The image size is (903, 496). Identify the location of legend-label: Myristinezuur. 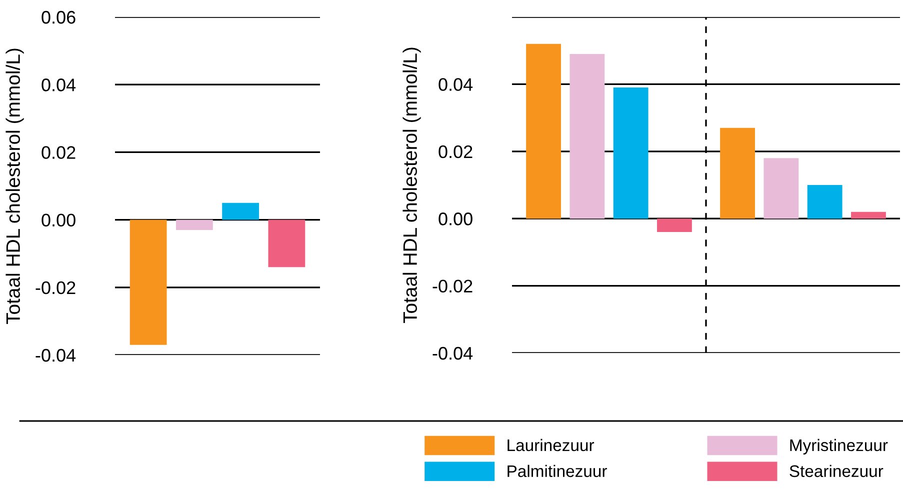
(839, 446).